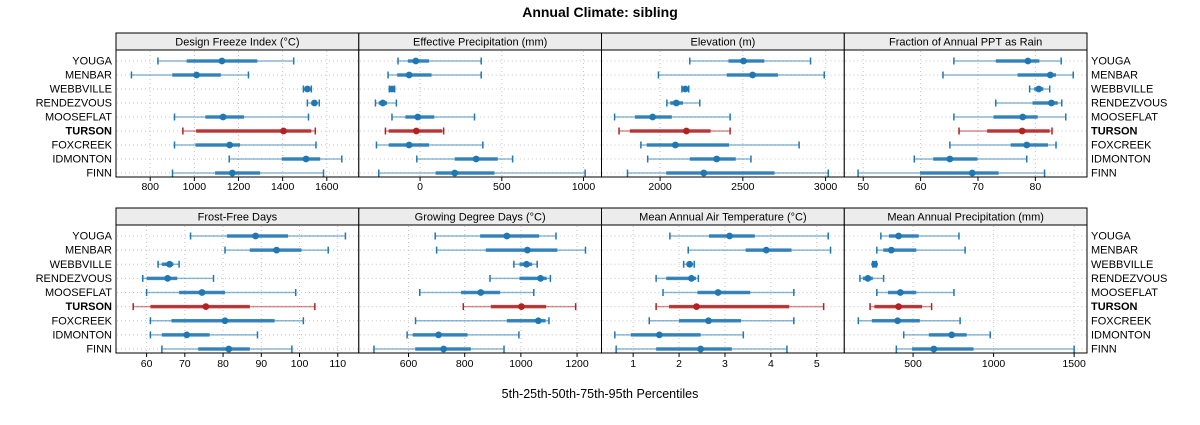 The height and width of the screenshot is (425, 1200). I want to click on site-label-left-youga: YOUGA, so click(92, 237).